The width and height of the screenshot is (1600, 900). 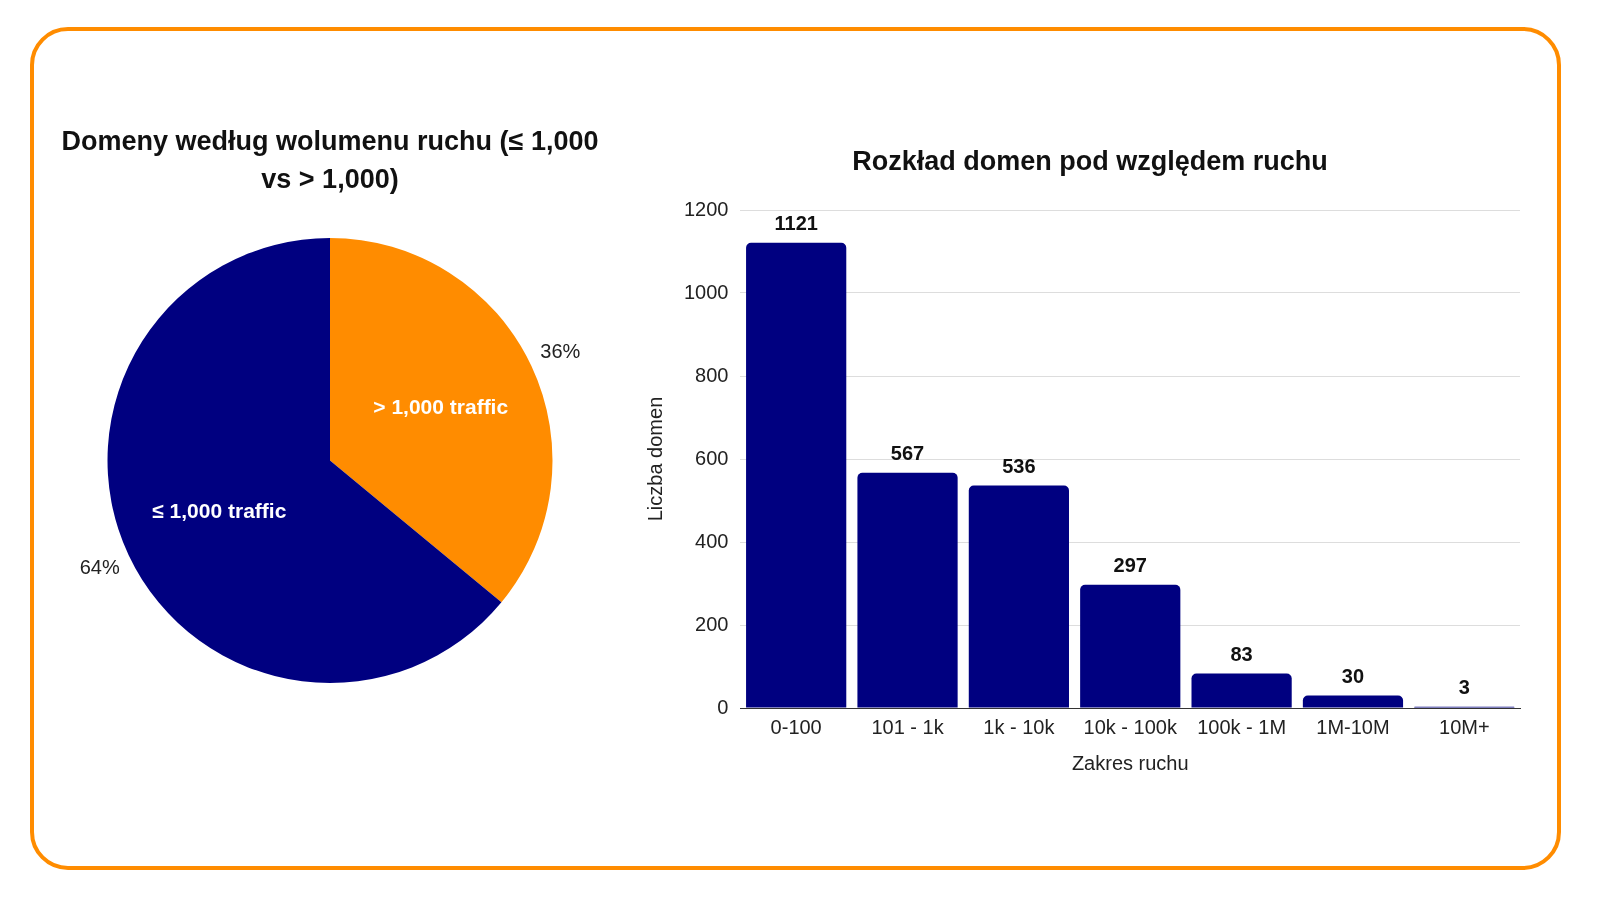 What do you see at coordinates (1464, 687) in the screenshot?
I see `data-label: 3` at bounding box center [1464, 687].